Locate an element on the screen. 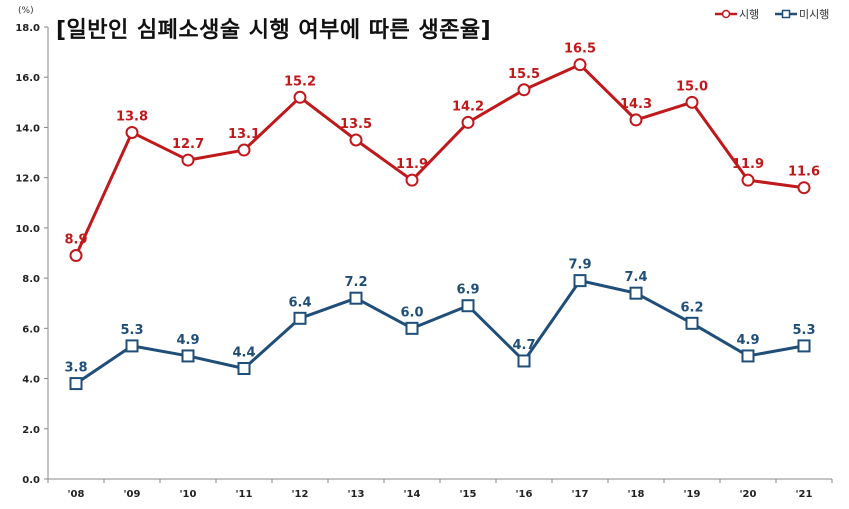  x-tick-label: '11 is located at coordinates (244, 494).